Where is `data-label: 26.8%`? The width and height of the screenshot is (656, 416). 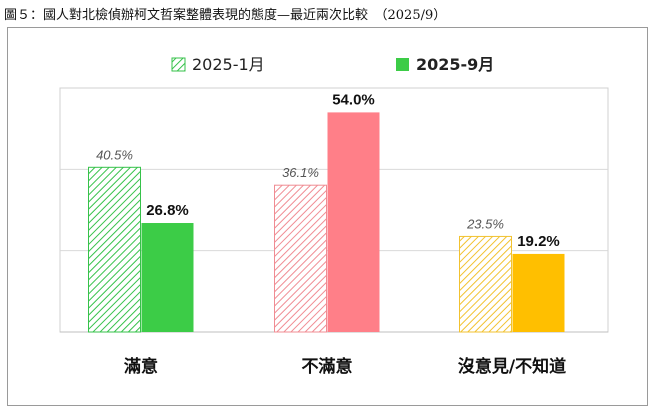
data-label: 26.8% is located at coordinates (167, 210).